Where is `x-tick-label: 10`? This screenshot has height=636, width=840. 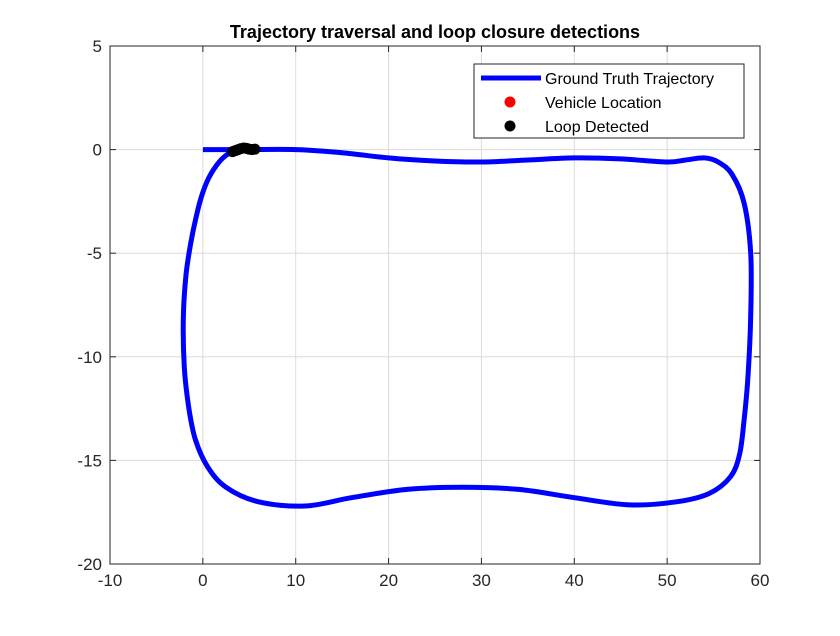
x-tick-label: 10 is located at coordinates (295, 580).